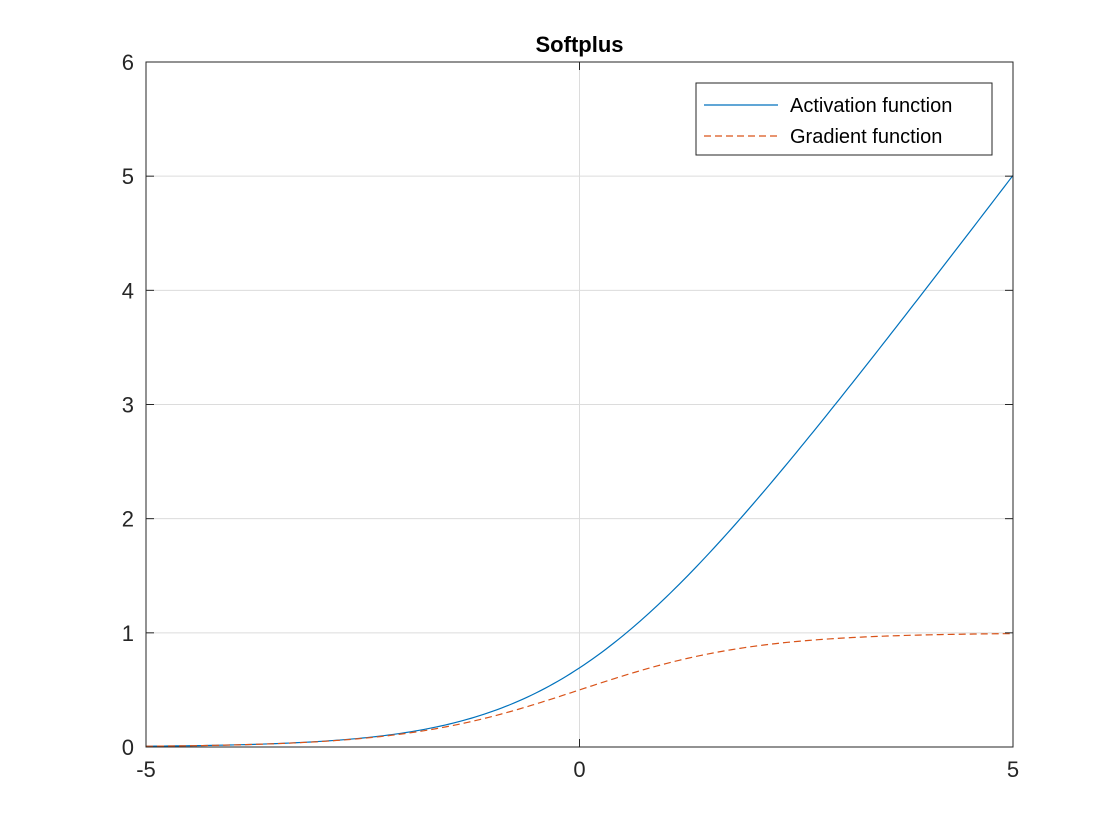  I want to click on y-tick-labels: 0 1 2 3 4 5 6, so click(128, 405).